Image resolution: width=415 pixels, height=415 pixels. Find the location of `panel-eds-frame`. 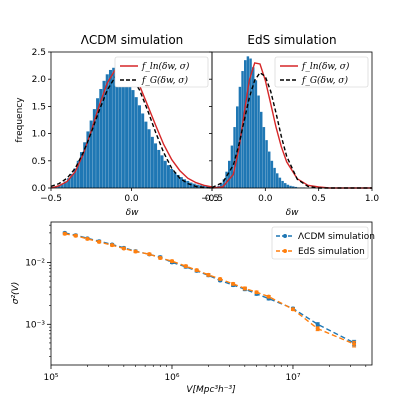

panel-eds-frame is located at coordinates (292, 120).